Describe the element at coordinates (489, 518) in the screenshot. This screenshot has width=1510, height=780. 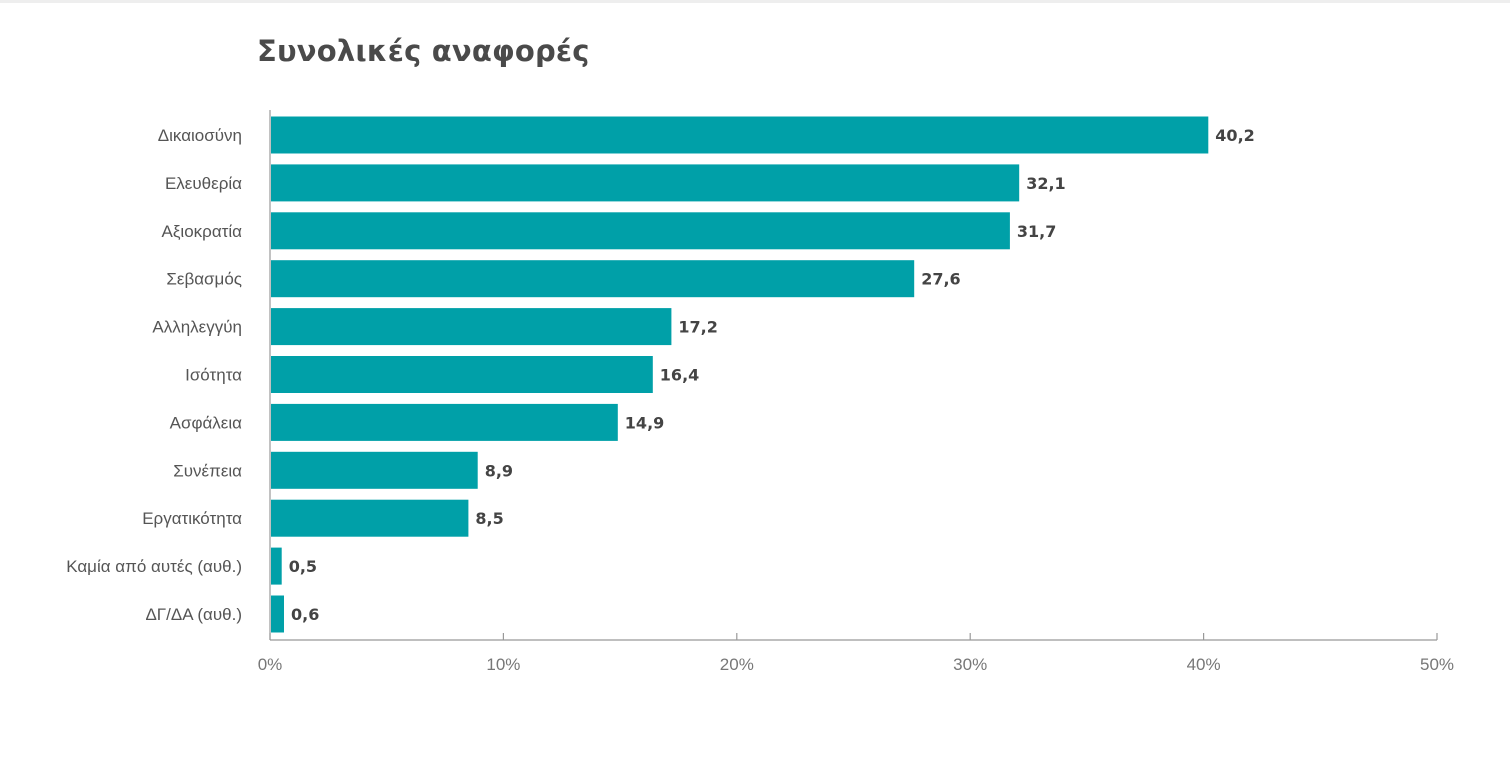
I see `value-label: 8,5` at that location.